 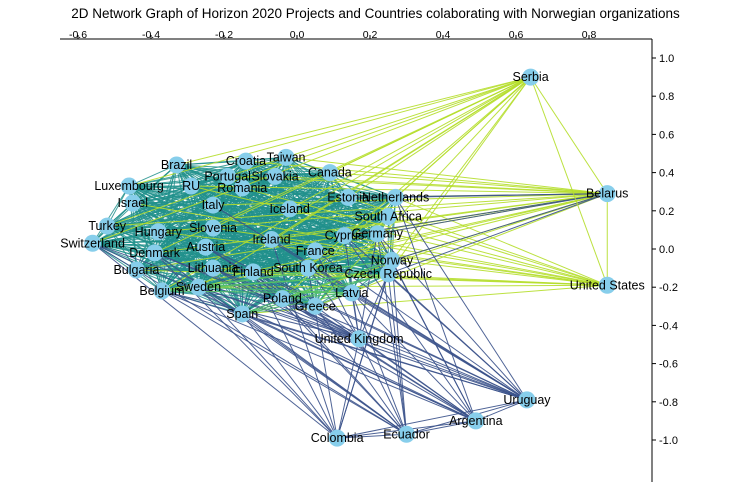 I want to click on node-label: Austria, so click(x=205, y=247).